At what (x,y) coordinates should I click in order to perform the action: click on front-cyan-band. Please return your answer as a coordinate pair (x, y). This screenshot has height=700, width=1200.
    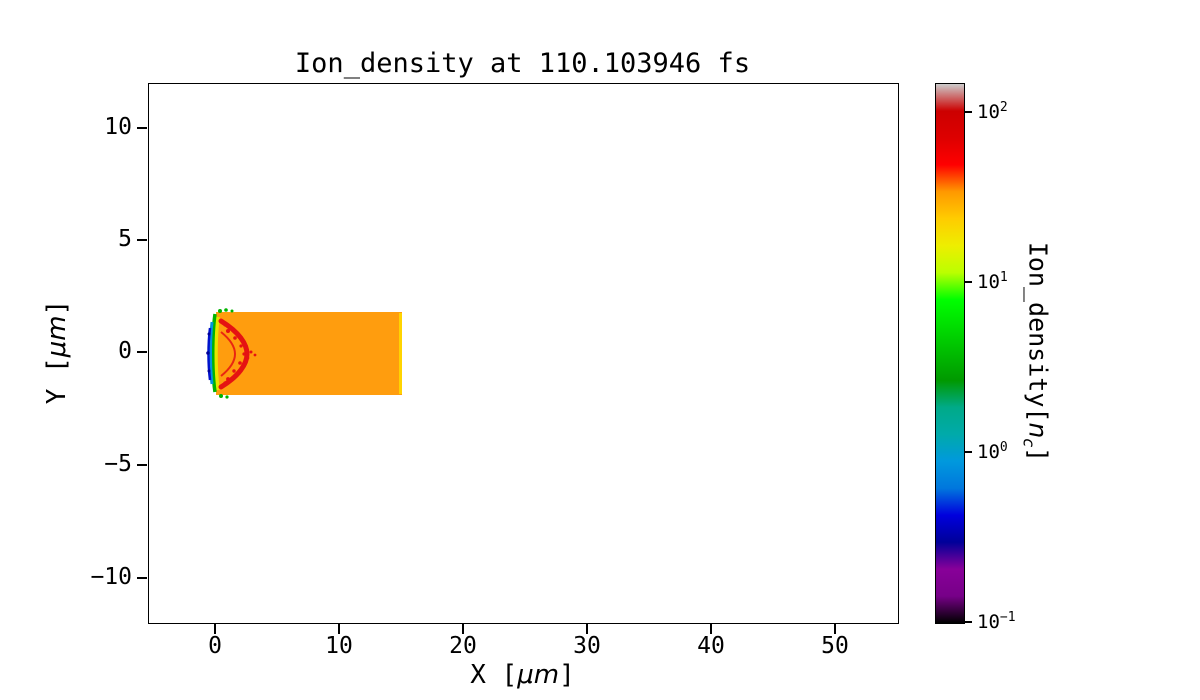
    Looking at the image, I should click on (211, 353).